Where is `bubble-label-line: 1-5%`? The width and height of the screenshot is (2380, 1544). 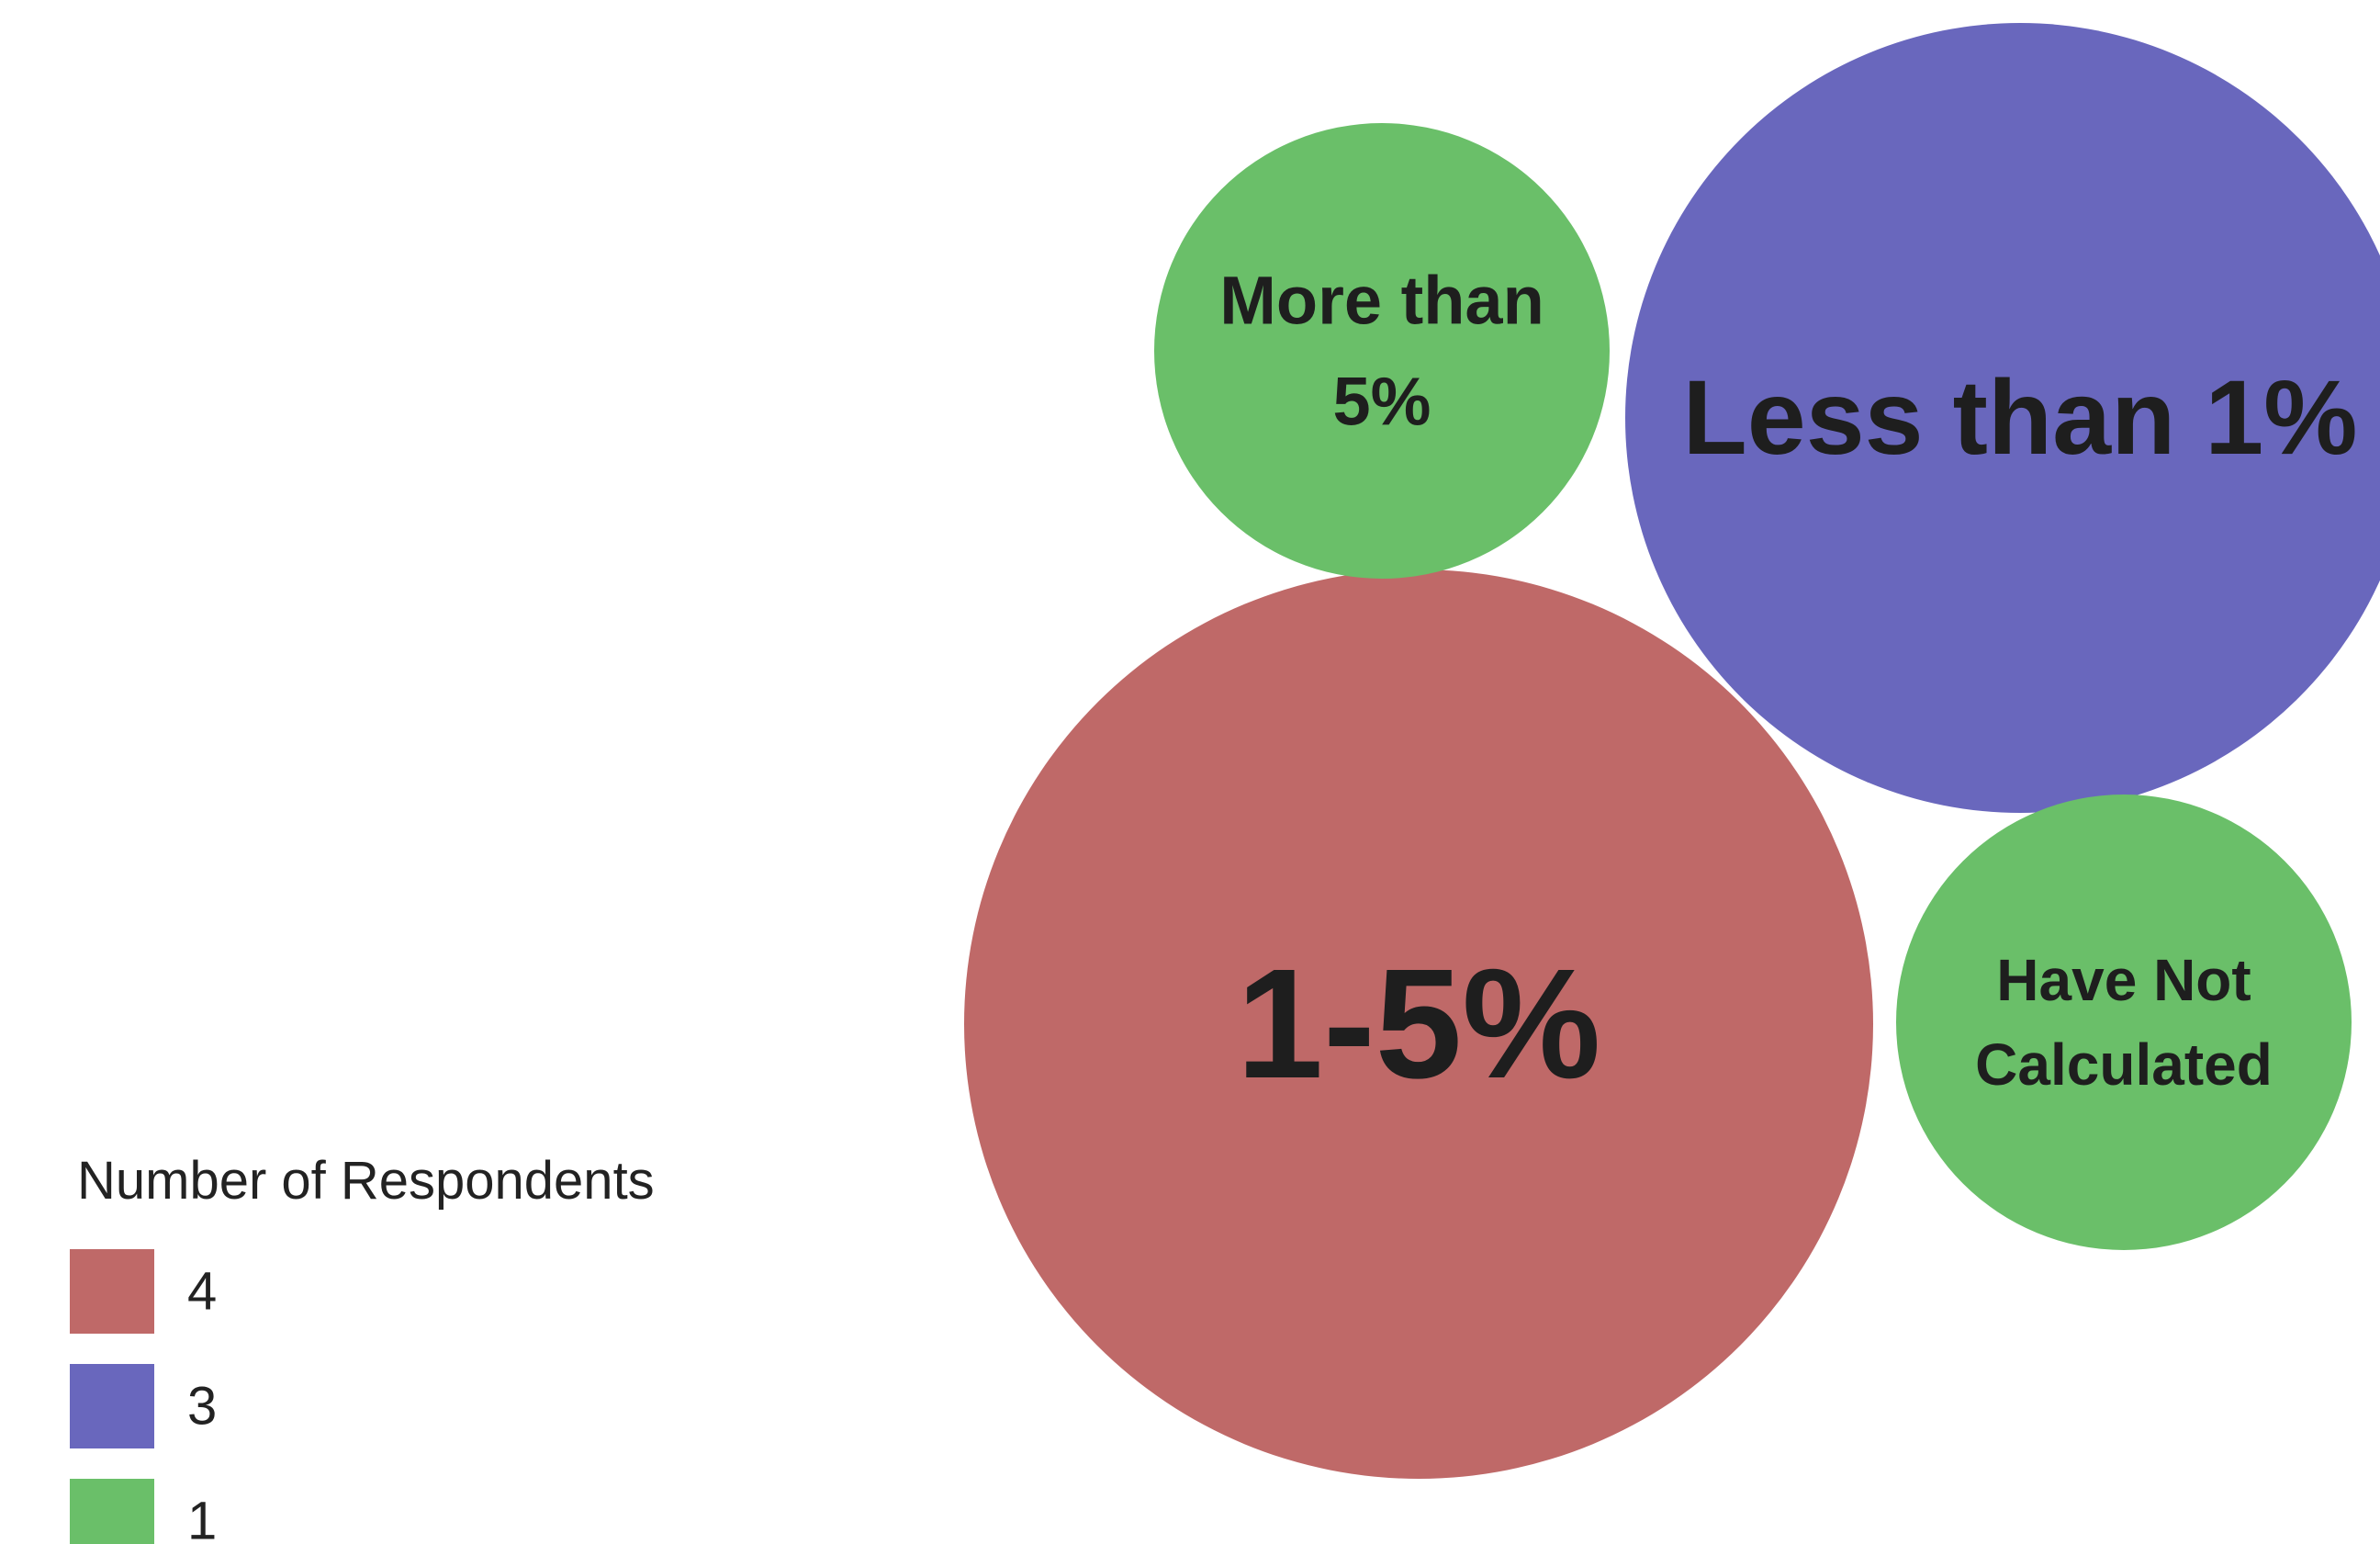
bubble-label-line: 1-5% is located at coordinates (1419, 1024).